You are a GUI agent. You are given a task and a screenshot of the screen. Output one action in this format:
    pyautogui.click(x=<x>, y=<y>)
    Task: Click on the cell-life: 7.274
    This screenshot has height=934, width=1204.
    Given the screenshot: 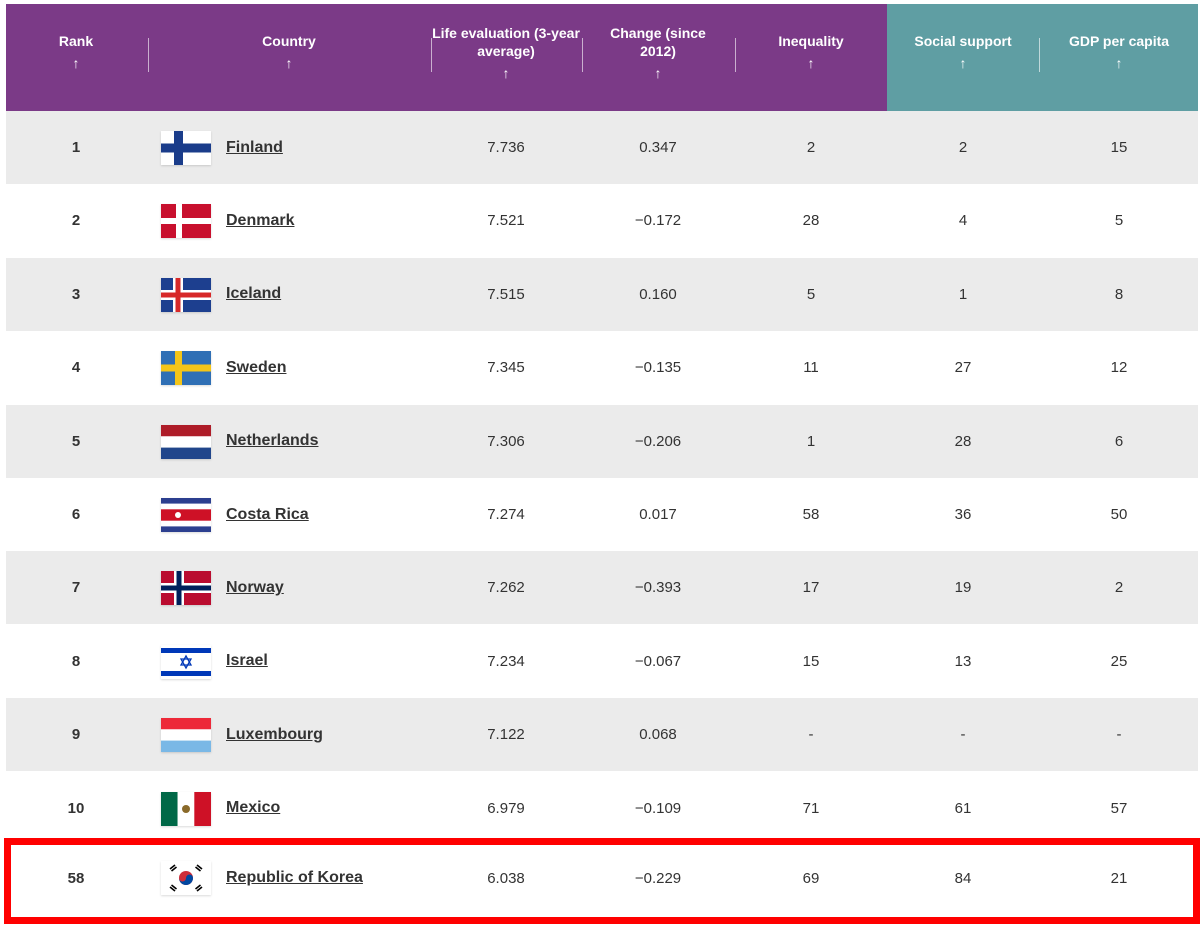 What is the action you would take?
    pyautogui.click(x=506, y=514)
    